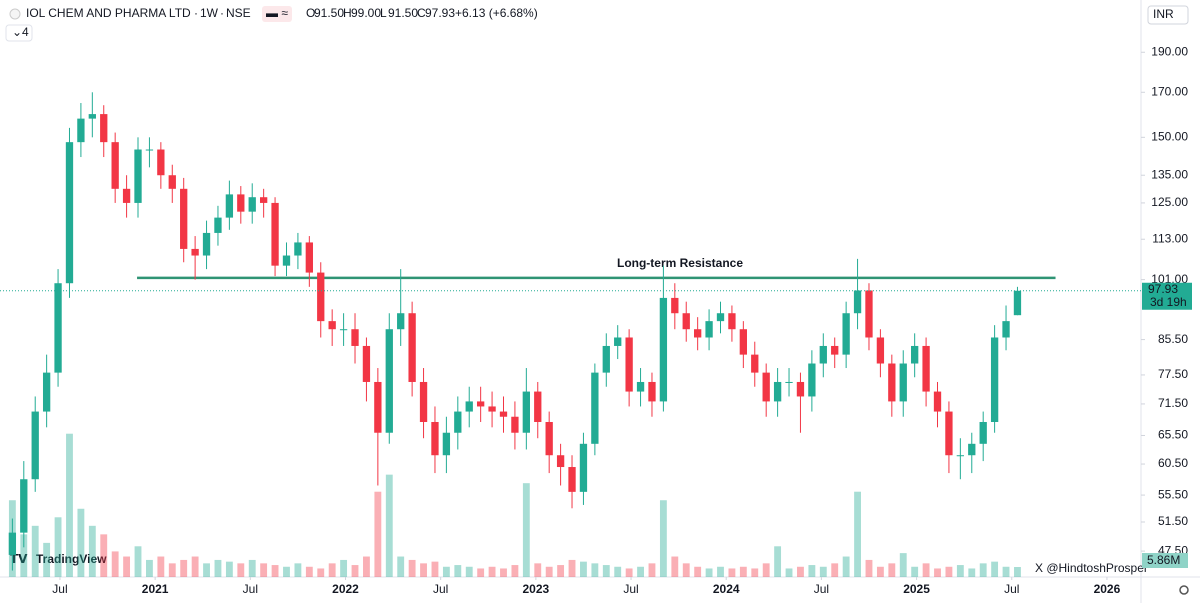 The height and width of the screenshot is (603, 1200). What do you see at coordinates (1173, 494) in the screenshot?
I see `y-tick-label: 55.50` at bounding box center [1173, 494].